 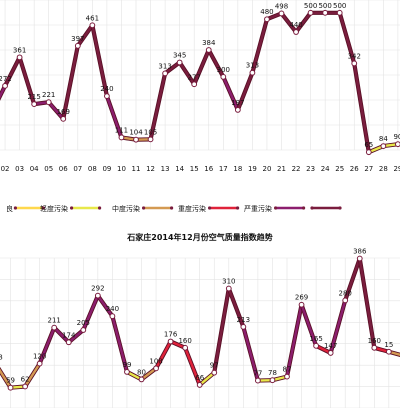 What do you see at coordinates (209, 208) in the screenshot?
I see `legend-item: 重度污染` at bounding box center [209, 208].